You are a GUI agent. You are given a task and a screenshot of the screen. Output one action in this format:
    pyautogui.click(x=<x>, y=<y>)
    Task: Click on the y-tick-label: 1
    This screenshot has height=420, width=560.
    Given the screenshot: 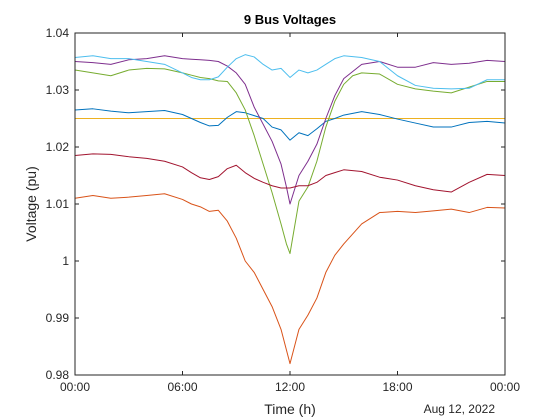 What is the action you would take?
    pyautogui.click(x=65, y=261)
    